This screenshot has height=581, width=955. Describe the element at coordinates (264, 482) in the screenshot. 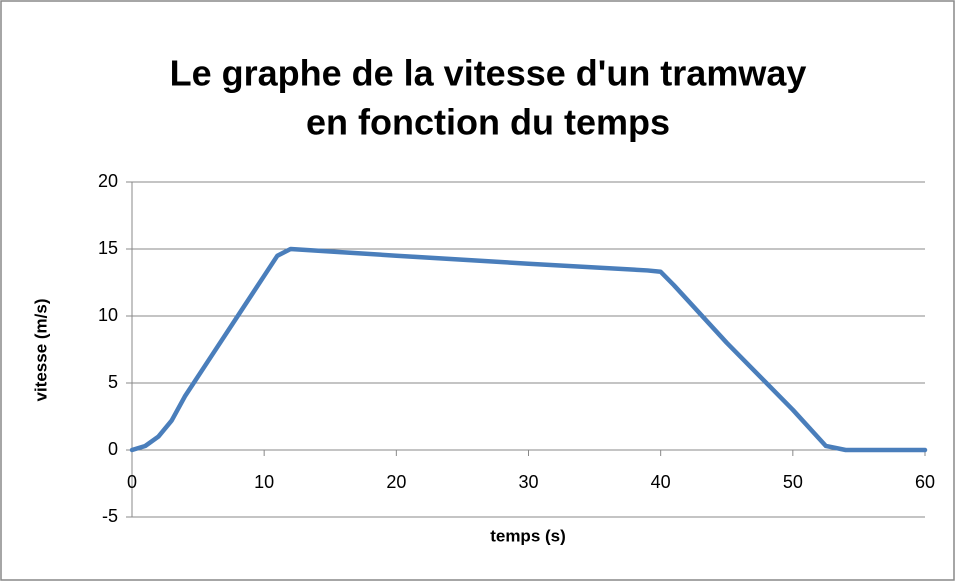

I see `x-tick-label: 10` at that location.